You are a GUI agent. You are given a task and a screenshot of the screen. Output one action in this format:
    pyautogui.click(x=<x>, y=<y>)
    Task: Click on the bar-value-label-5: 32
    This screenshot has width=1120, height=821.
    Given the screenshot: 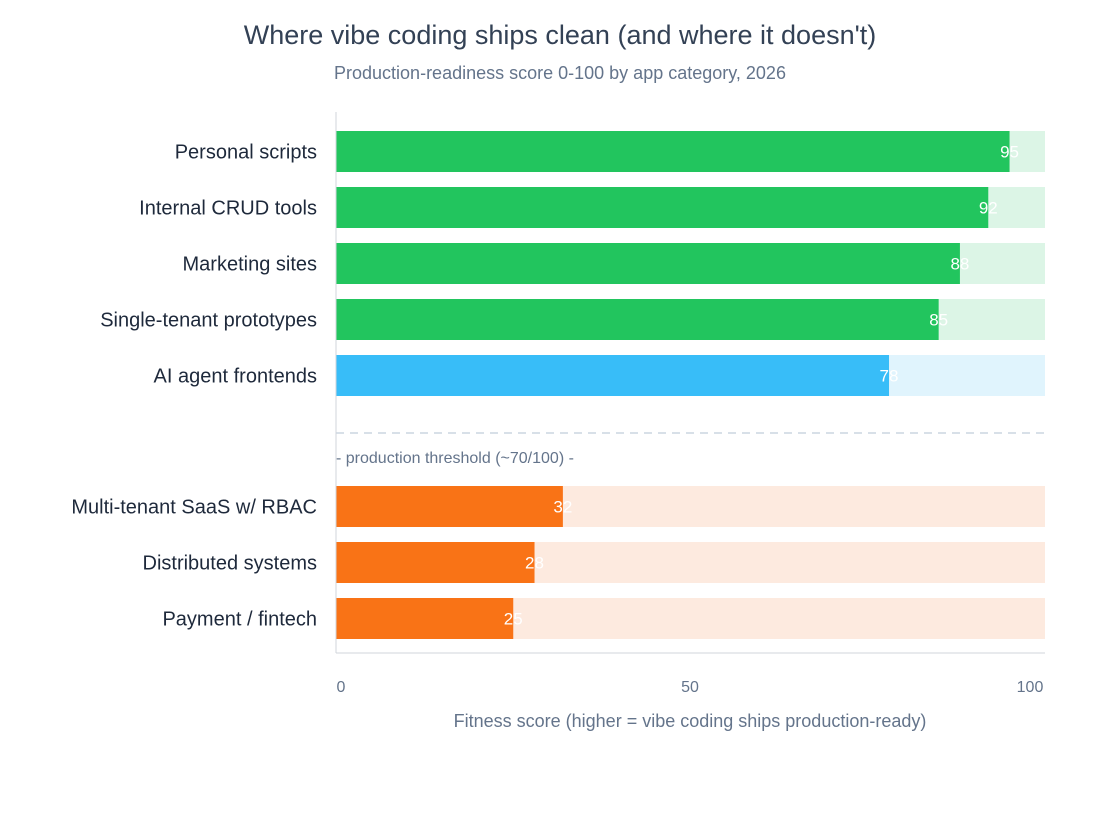 What is the action you would take?
    pyautogui.click(x=562, y=507)
    